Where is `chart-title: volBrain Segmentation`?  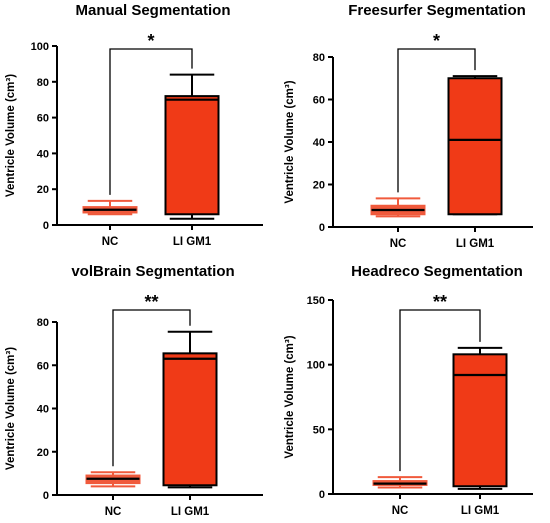
chart-title: volBrain Segmentation is located at coordinates (152, 271).